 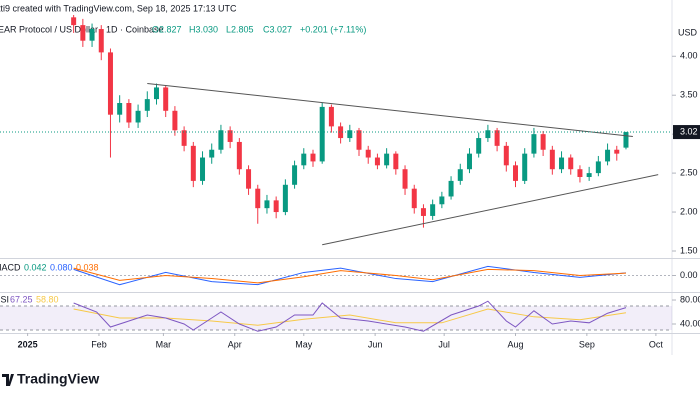 What do you see at coordinates (444, 344) in the screenshot?
I see `x-tick-label: Jul` at bounding box center [444, 344].